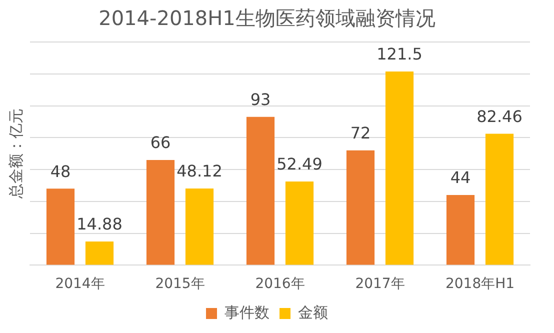  What do you see at coordinates (460, 178) in the screenshot?
I see `data-label: 44` at bounding box center [460, 178].